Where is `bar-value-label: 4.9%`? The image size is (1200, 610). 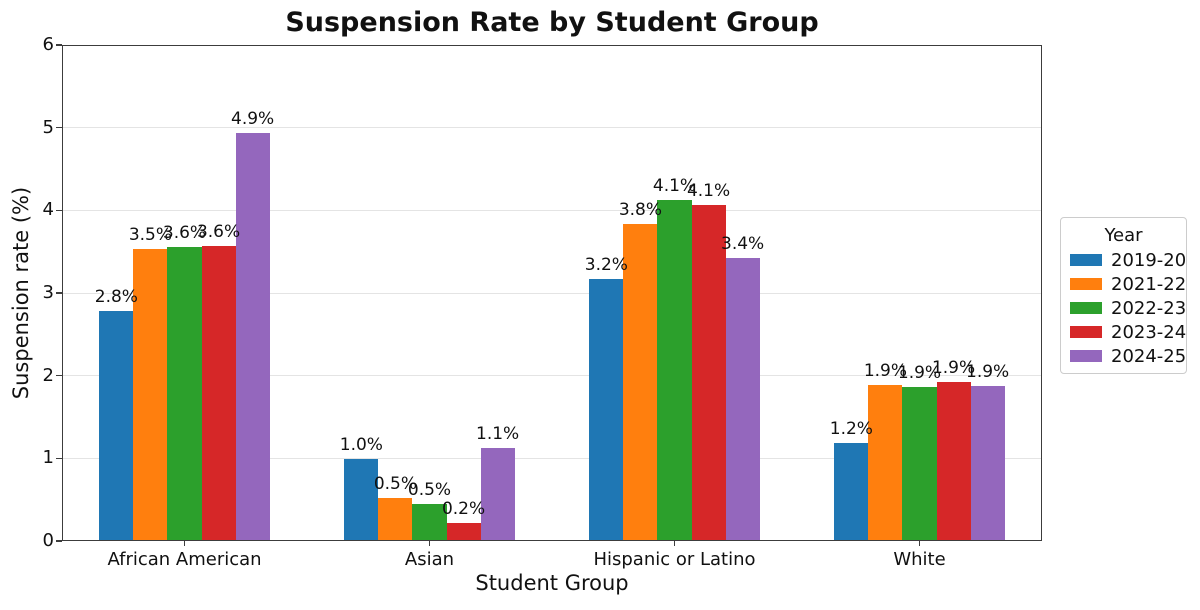 bar-value-label: 4.9% is located at coordinates (253, 119).